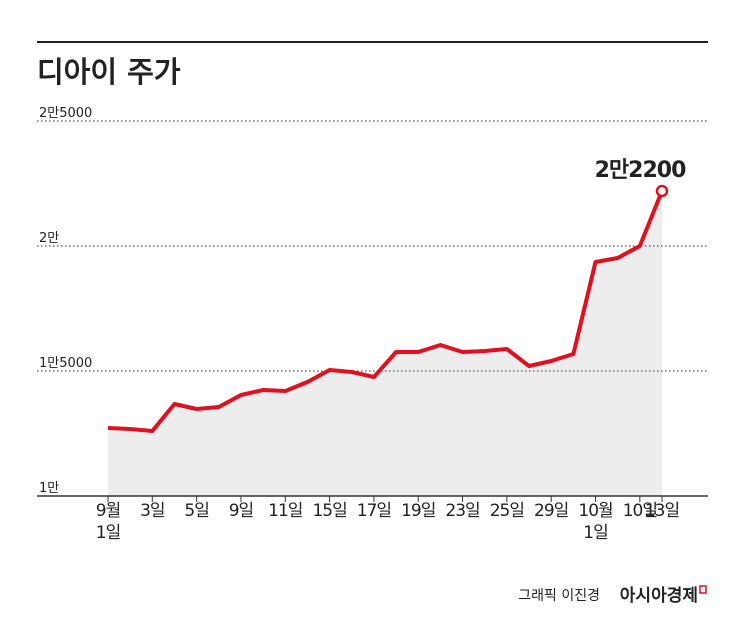  What do you see at coordinates (640, 170) in the screenshot?
I see `value-label: 2만2200` at bounding box center [640, 170].